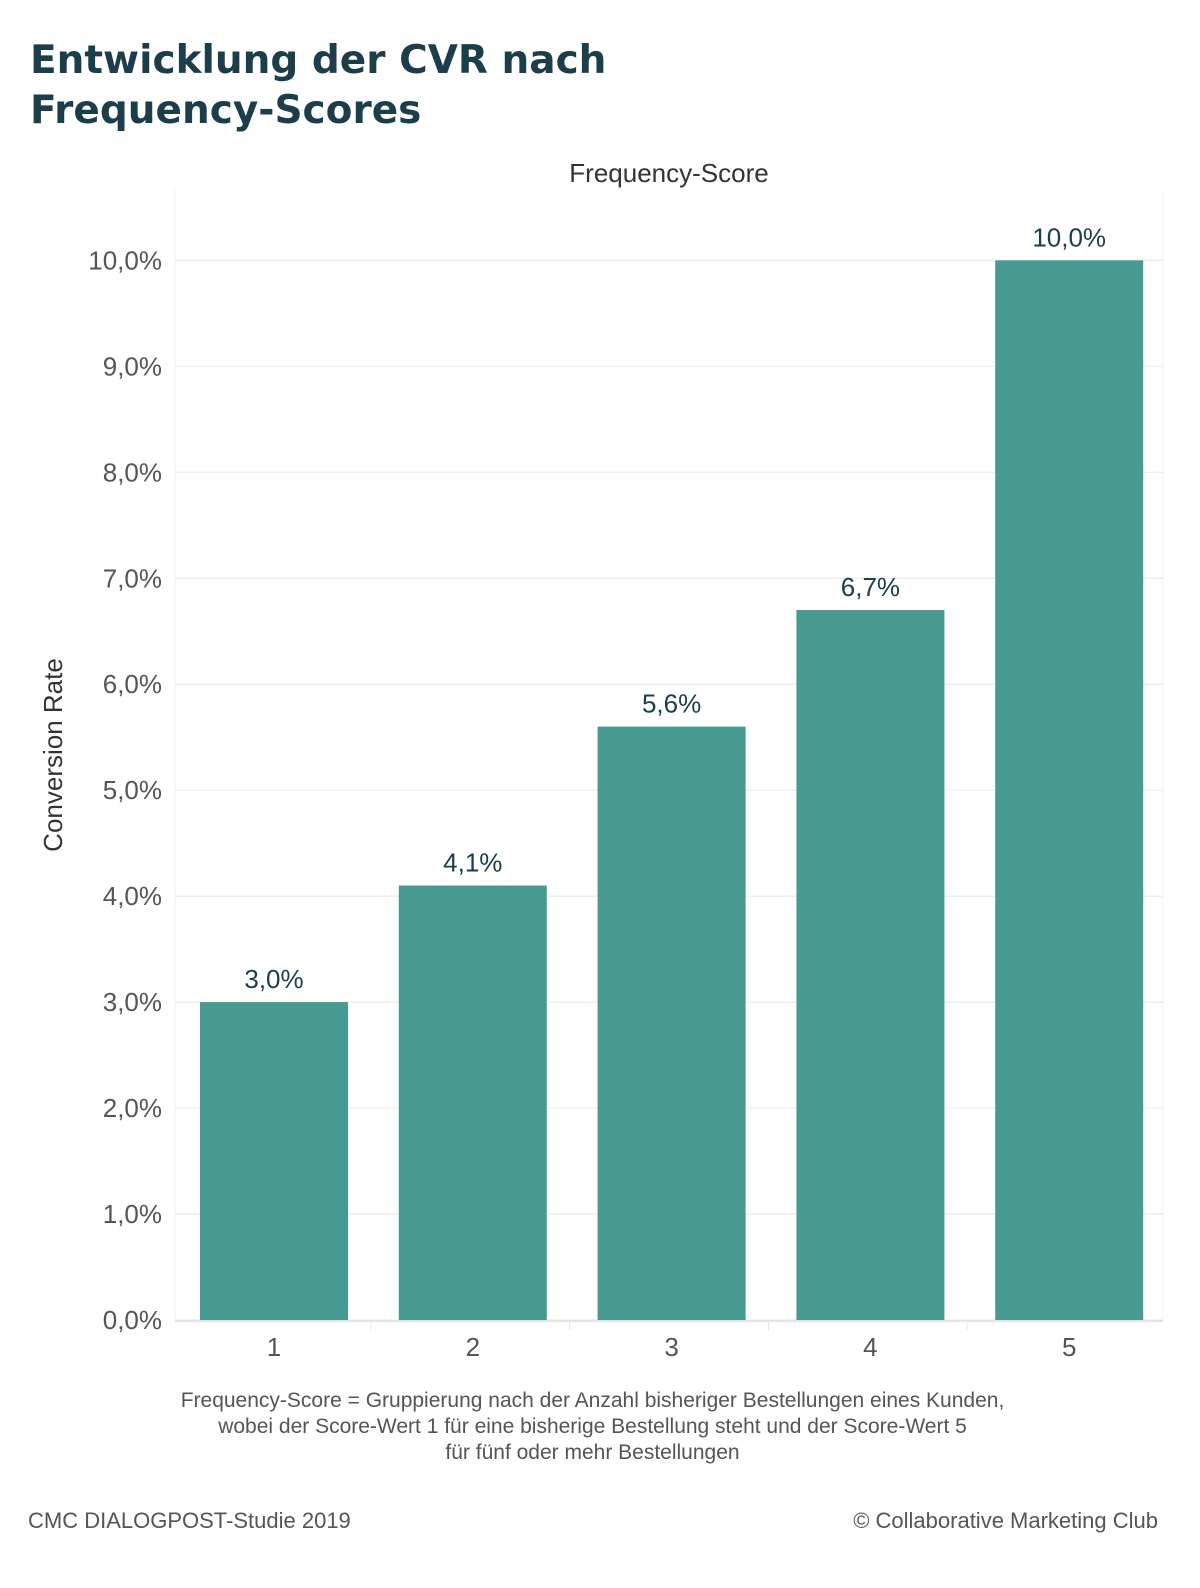 This screenshot has width=1200, height=1588. Describe the element at coordinates (472, 863) in the screenshot. I see `data-label-score-2: 4,1%` at that location.